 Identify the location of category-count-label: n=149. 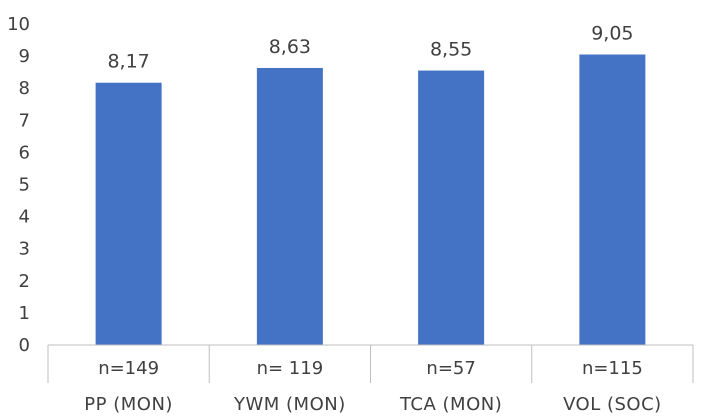
(128, 368).